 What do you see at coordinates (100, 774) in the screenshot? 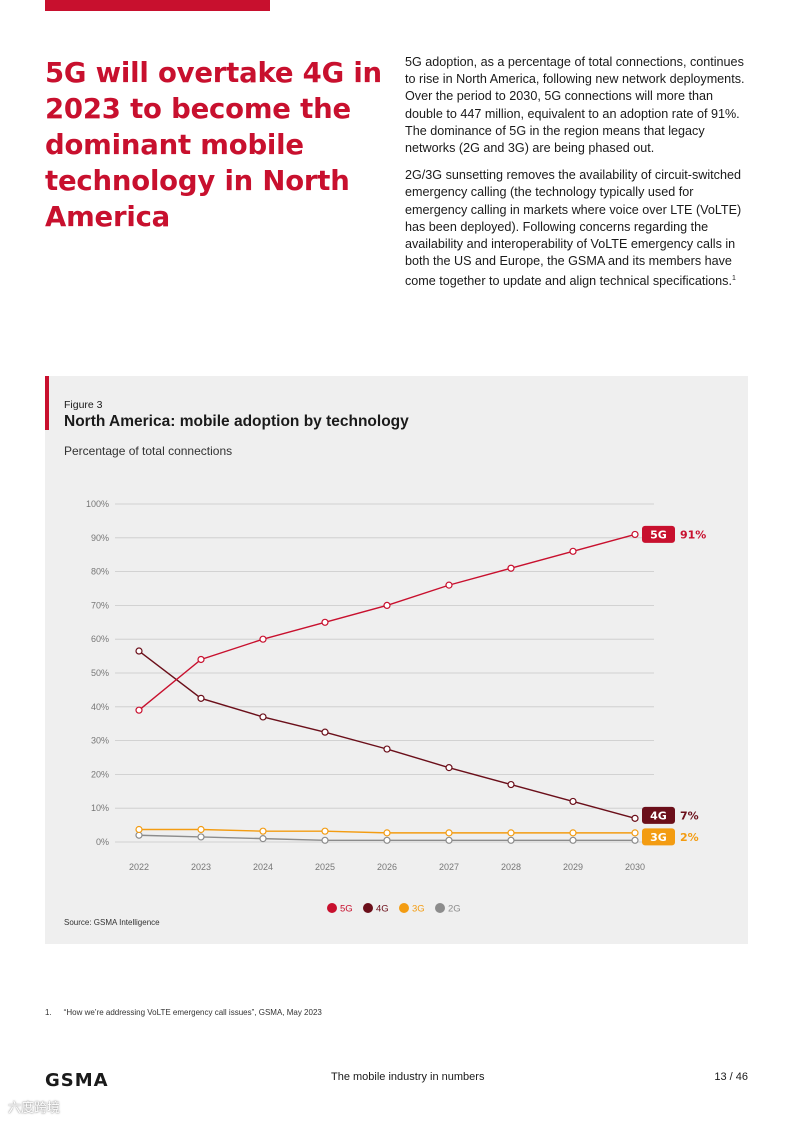
I see `y-tick-label: 20%` at bounding box center [100, 774].